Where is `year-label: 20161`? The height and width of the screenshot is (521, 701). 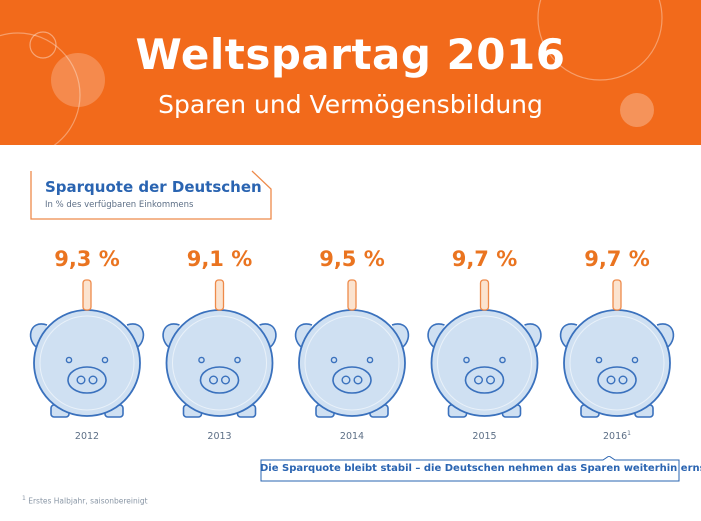 year-label: 20161 is located at coordinates (617, 436).